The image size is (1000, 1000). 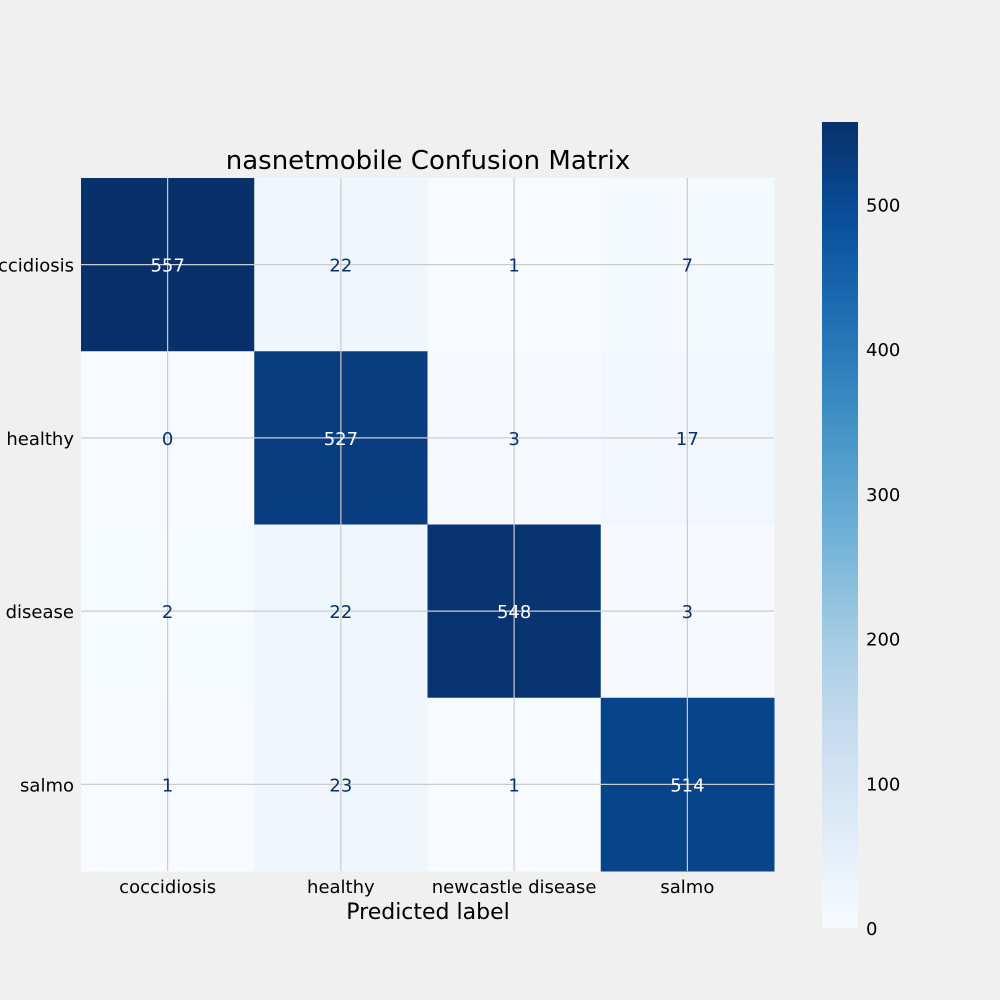 What do you see at coordinates (47, 785) in the screenshot?
I see `y-tick-label: salmo` at bounding box center [47, 785].